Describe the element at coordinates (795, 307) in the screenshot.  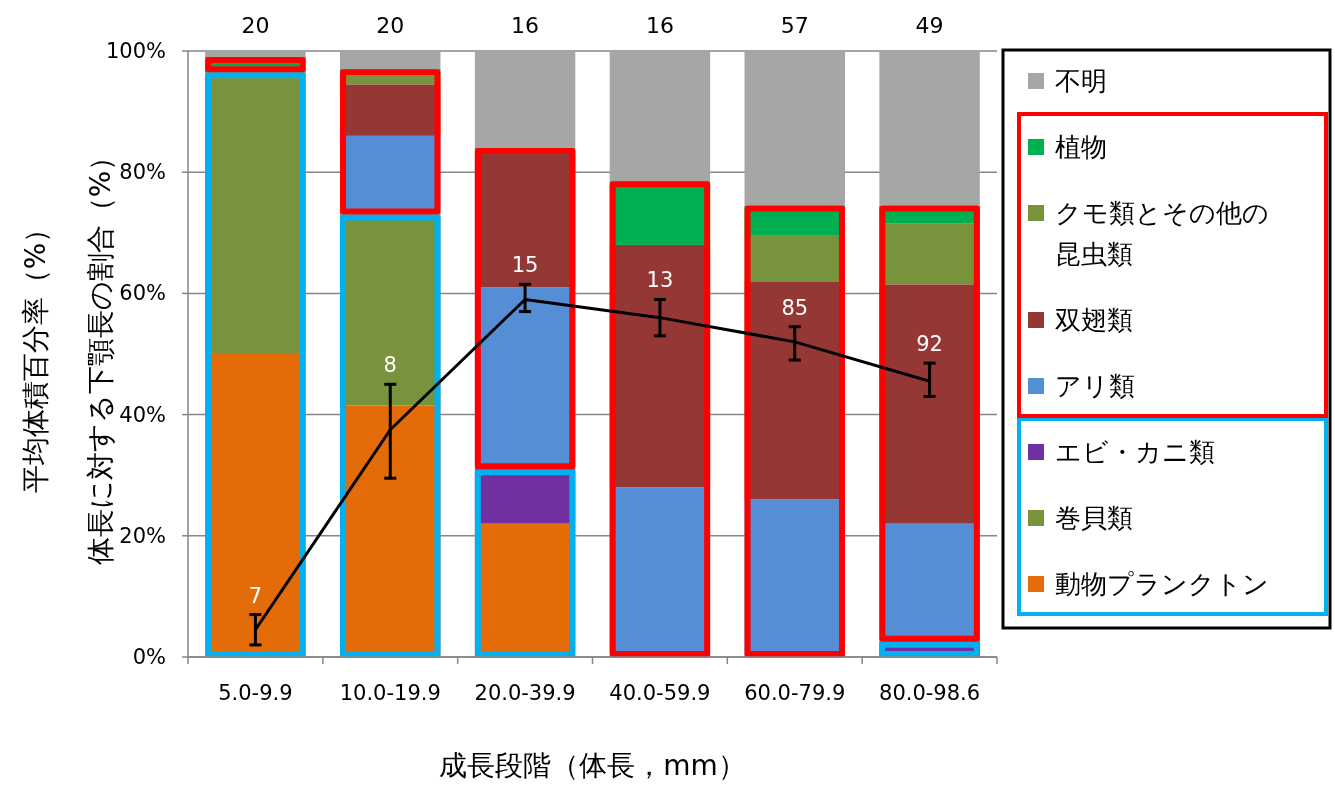
I see `annotation: 85` at that location.